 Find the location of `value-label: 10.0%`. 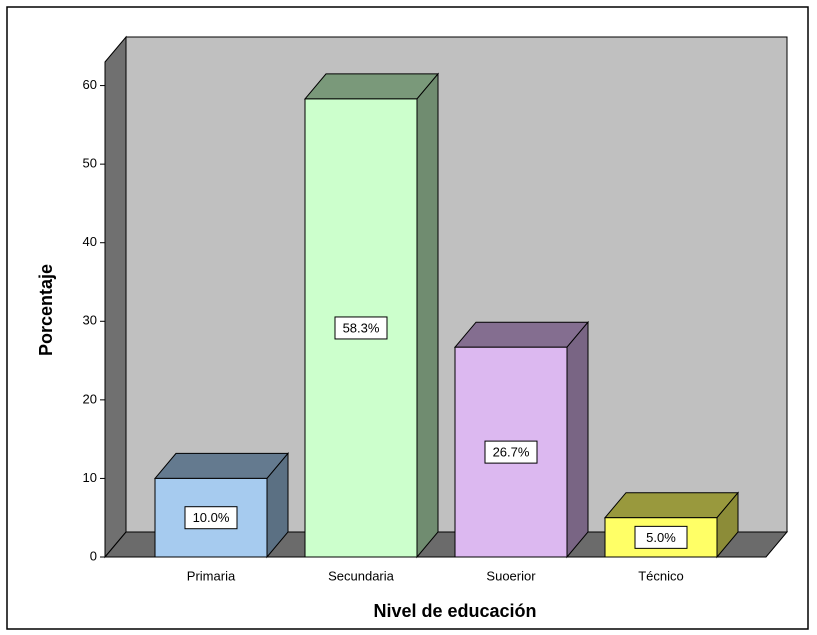

value-label: 10.0% is located at coordinates (211, 517).